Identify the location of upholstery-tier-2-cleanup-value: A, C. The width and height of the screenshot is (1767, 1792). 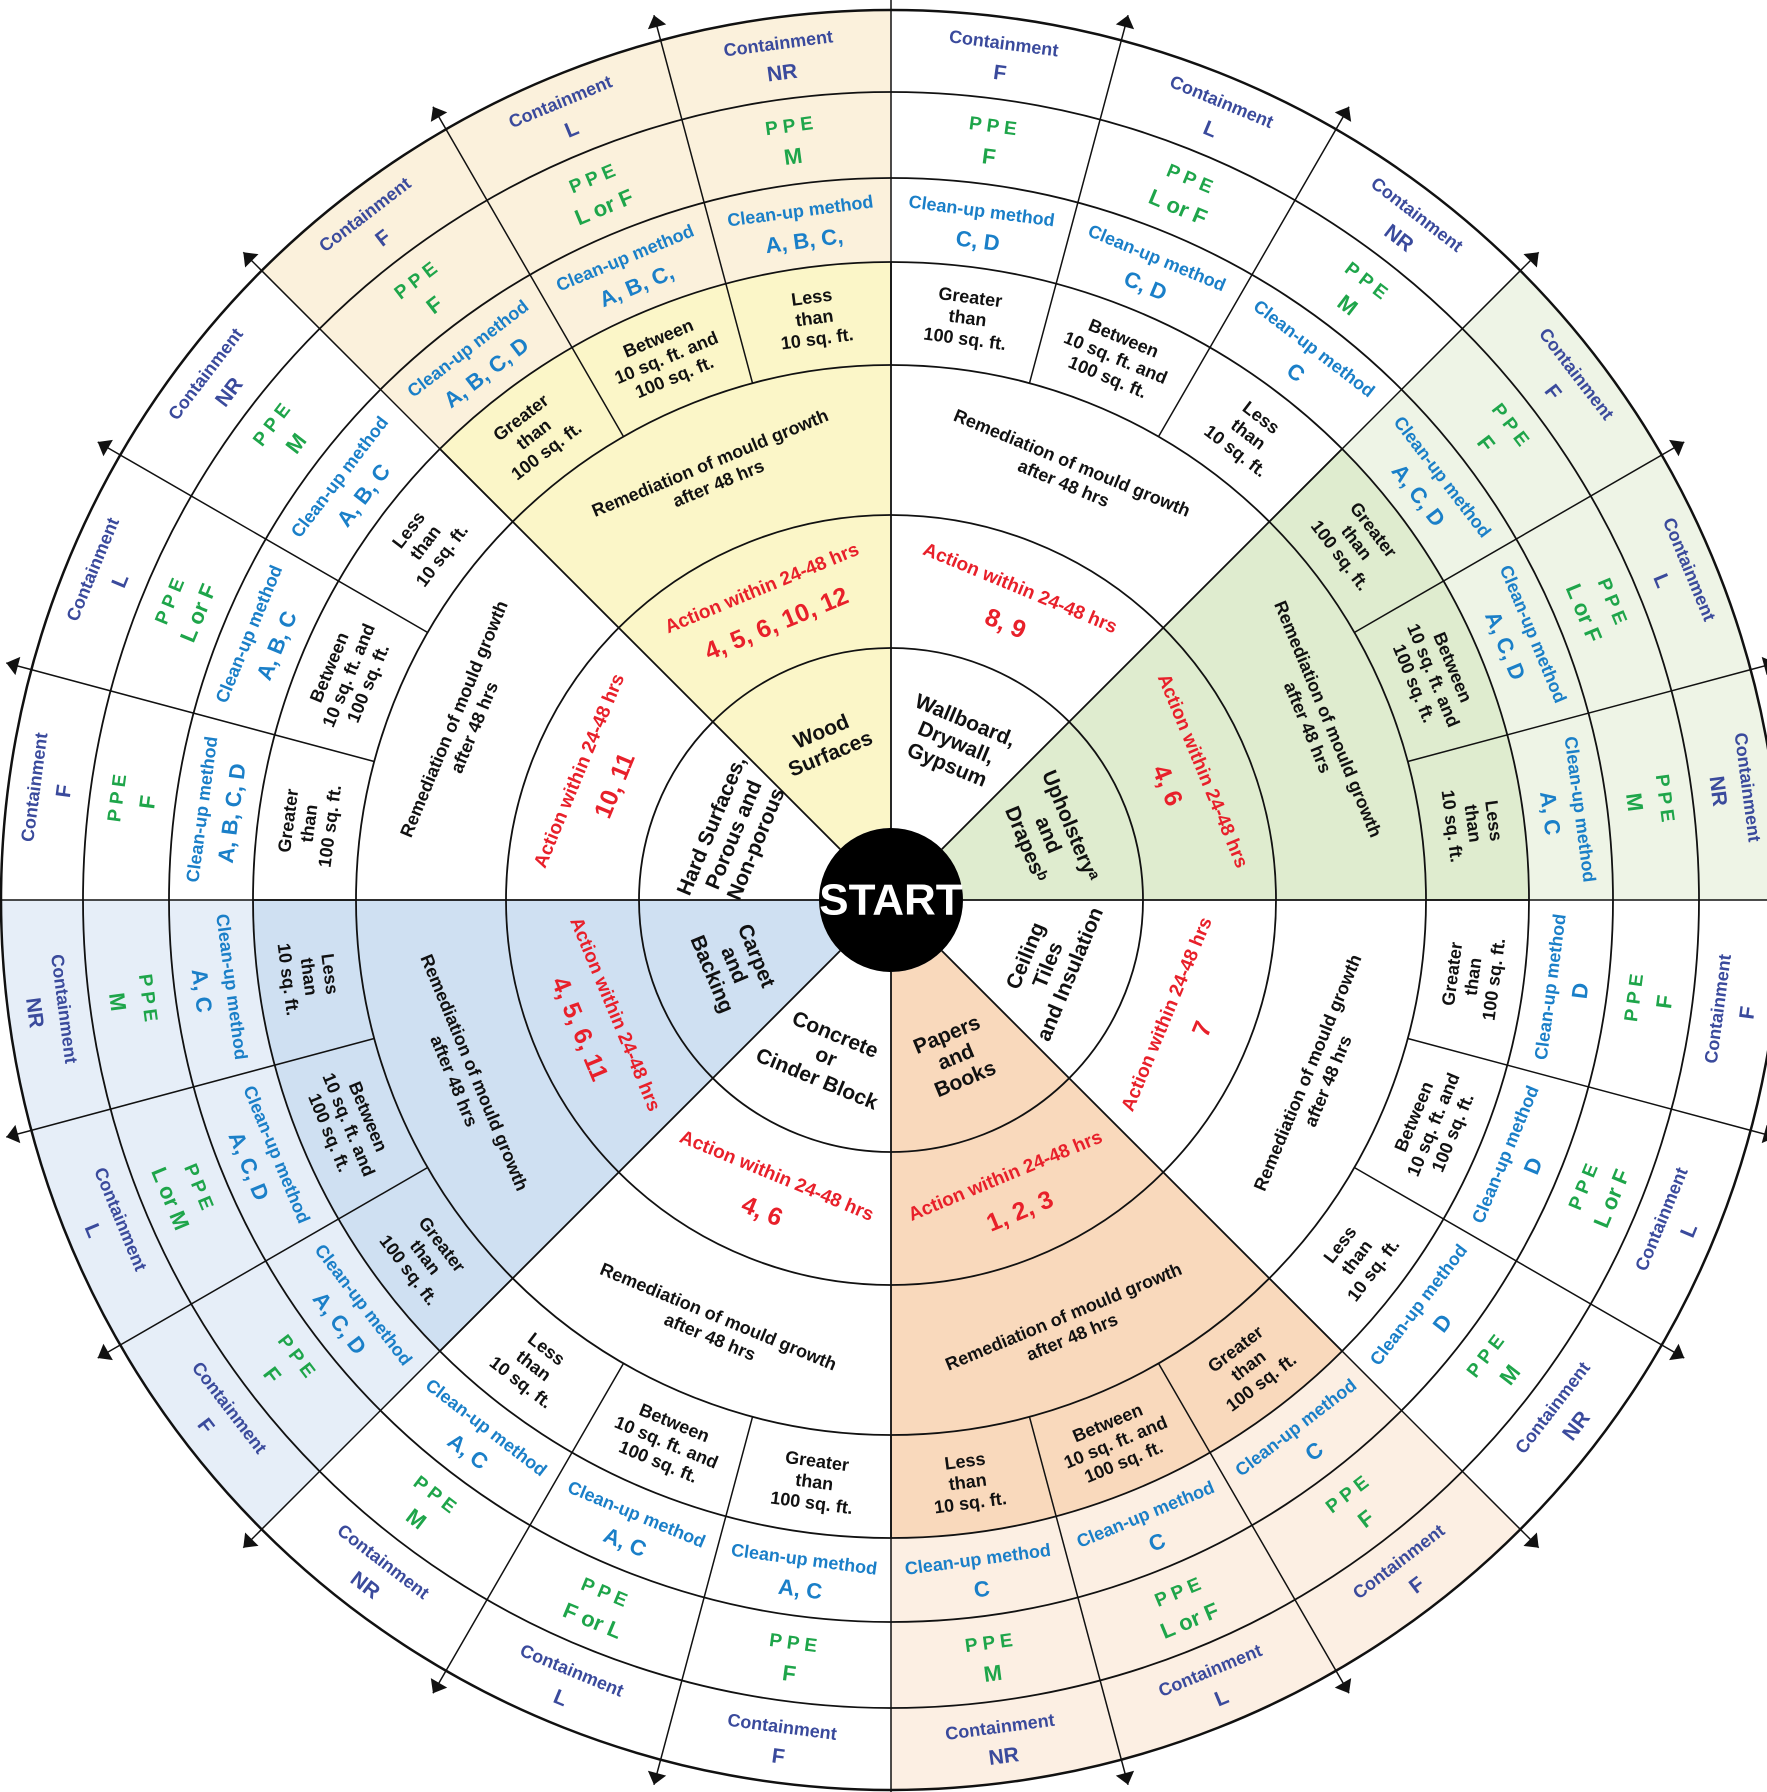
(1550, 813).